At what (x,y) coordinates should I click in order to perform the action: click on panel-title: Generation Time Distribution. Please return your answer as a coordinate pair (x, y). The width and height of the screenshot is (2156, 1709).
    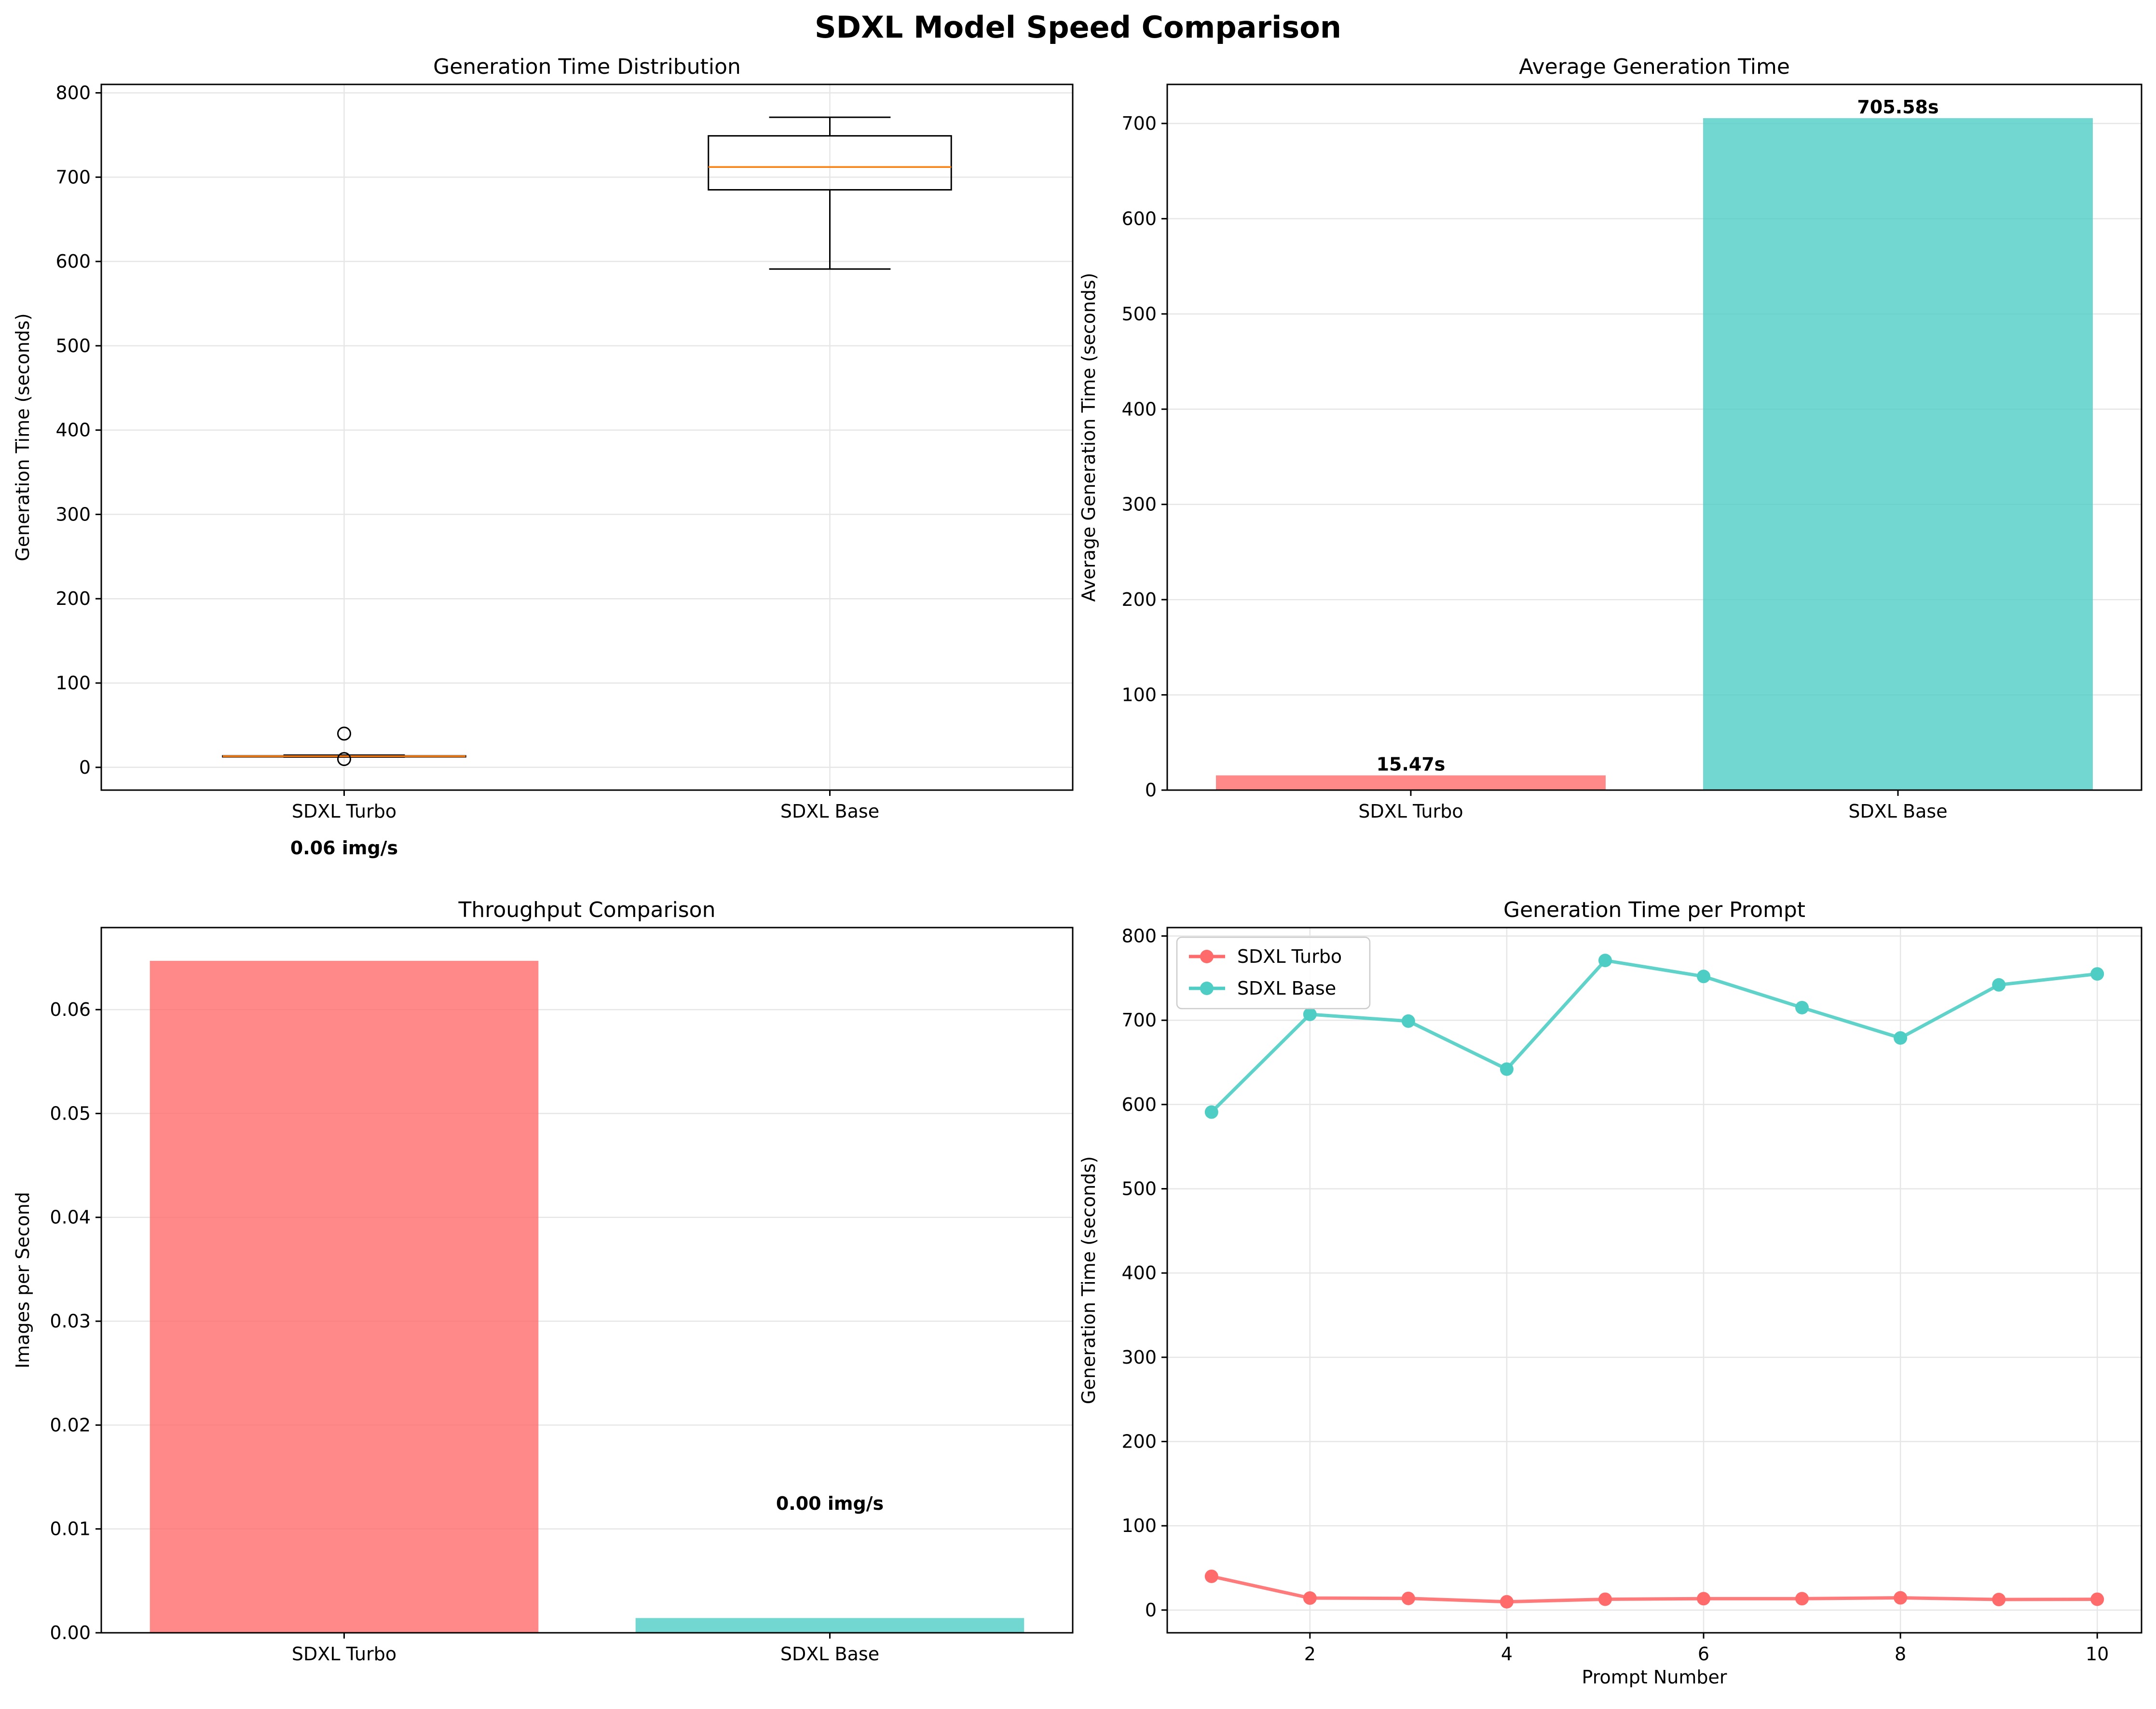
    Looking at the image, I should click on (587, 67).